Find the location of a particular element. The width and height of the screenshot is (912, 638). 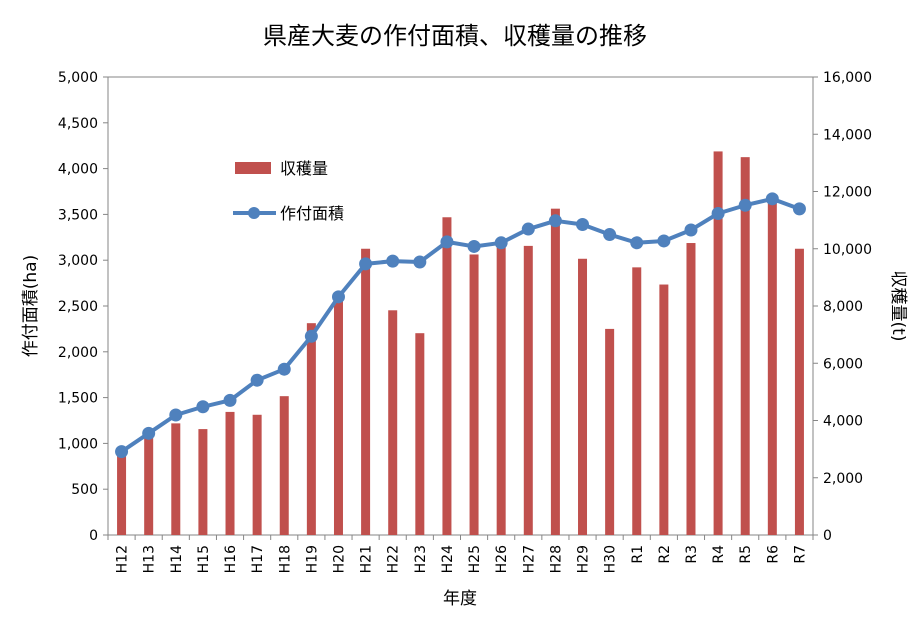

x-tick-label: H12 is located at coordinates (123, 559).